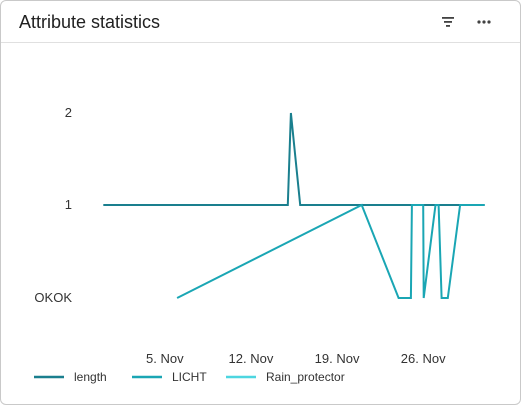 This screenshot has width=521, height=405. I want to click on legend-label: LICHT, so click(189, 377).